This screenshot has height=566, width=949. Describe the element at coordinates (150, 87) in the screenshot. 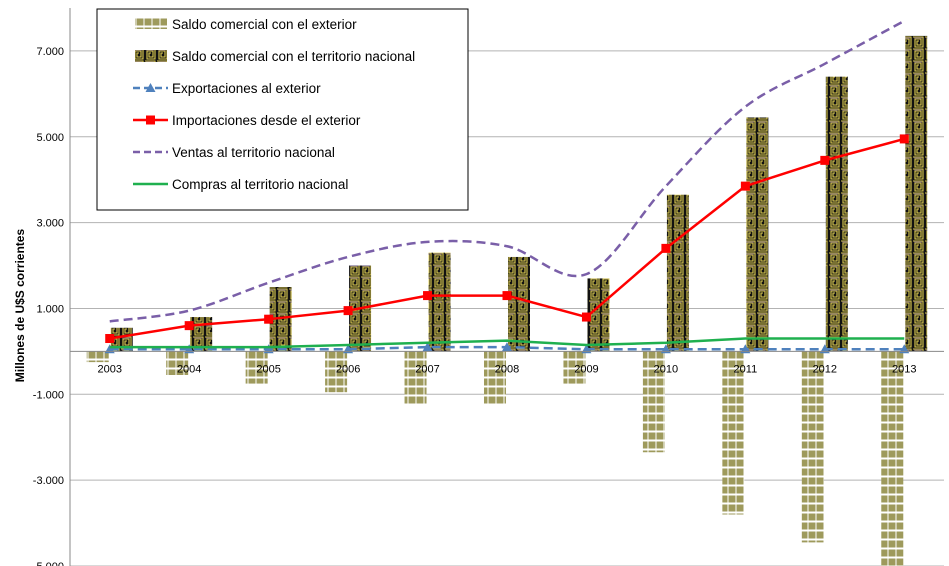

I see `legend-marker-triangle` at that location.